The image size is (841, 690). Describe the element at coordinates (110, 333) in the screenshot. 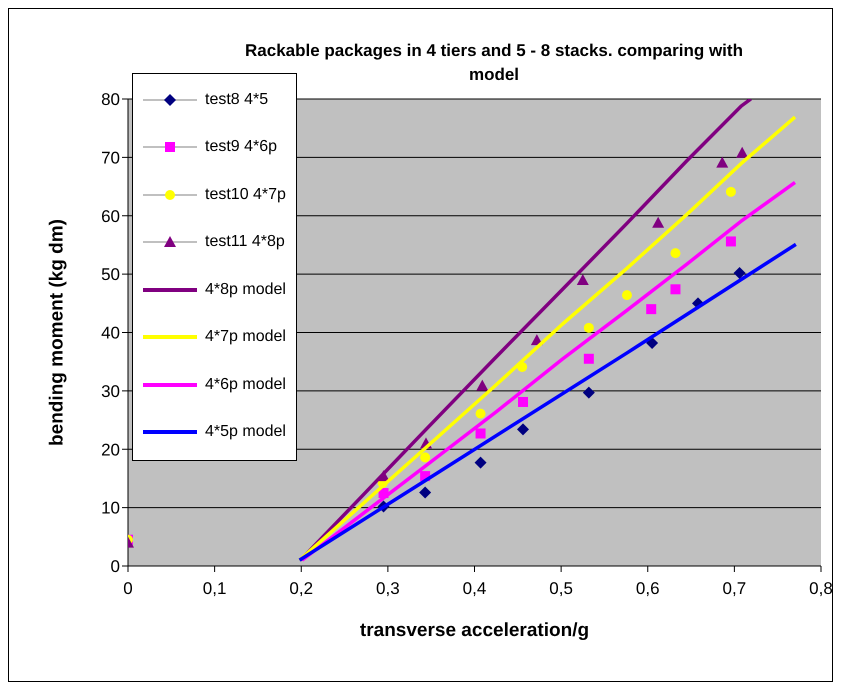

I see `y-tick-label: 40` at that location.